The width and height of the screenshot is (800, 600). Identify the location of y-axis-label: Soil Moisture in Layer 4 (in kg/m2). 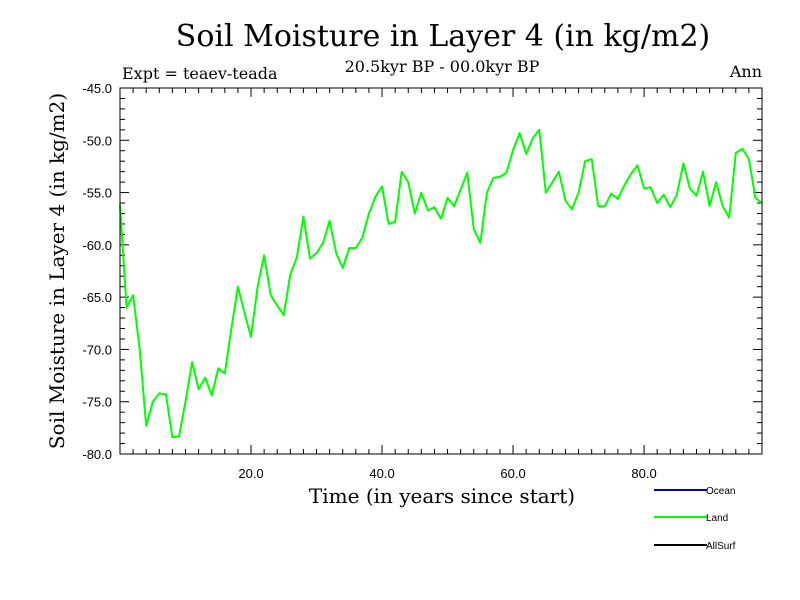
(57, 271).